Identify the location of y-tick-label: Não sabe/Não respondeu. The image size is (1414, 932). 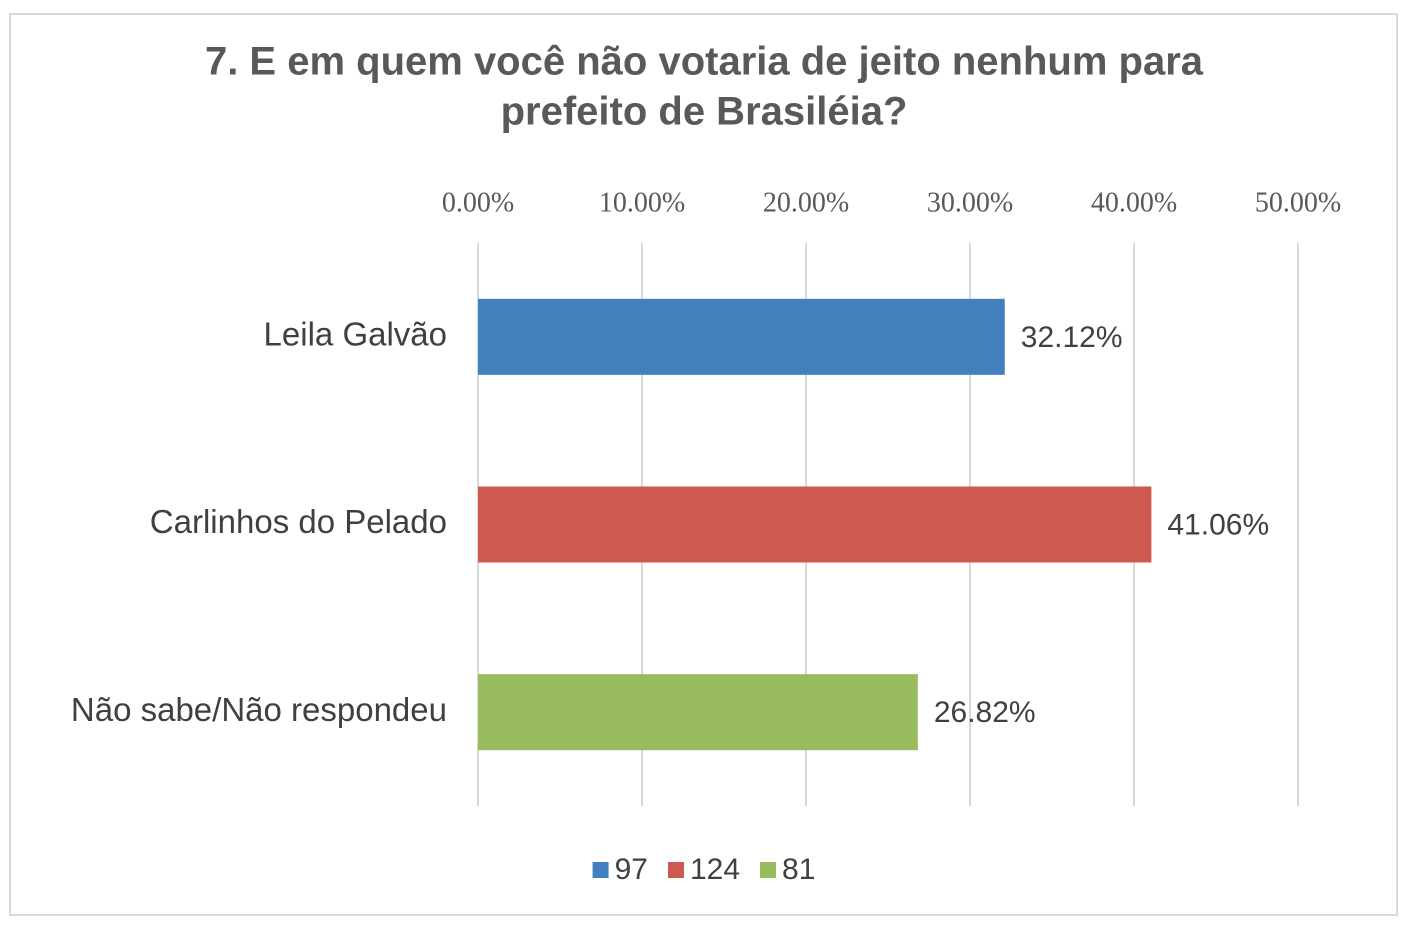
(259, 709).